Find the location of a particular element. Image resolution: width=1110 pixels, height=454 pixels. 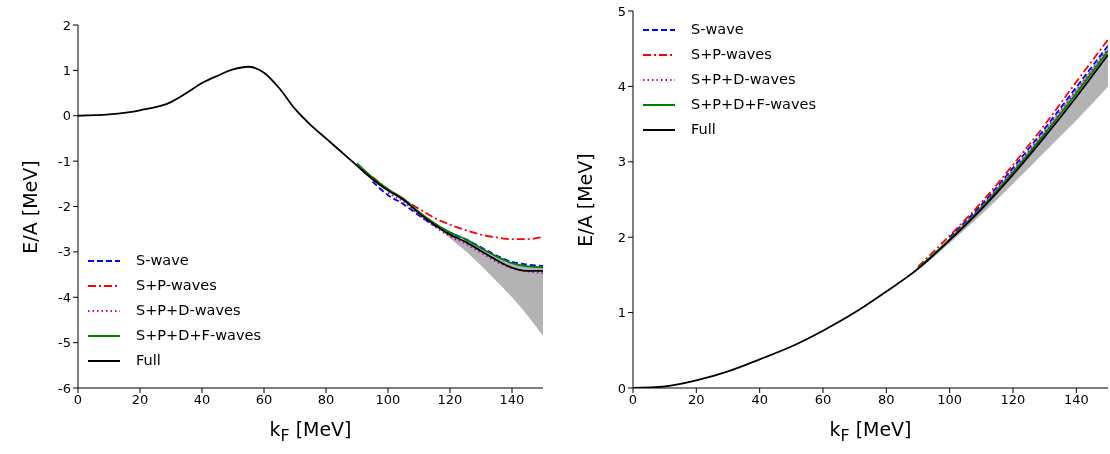

y-tick-label: 5 is located at coordinates (621, 11).